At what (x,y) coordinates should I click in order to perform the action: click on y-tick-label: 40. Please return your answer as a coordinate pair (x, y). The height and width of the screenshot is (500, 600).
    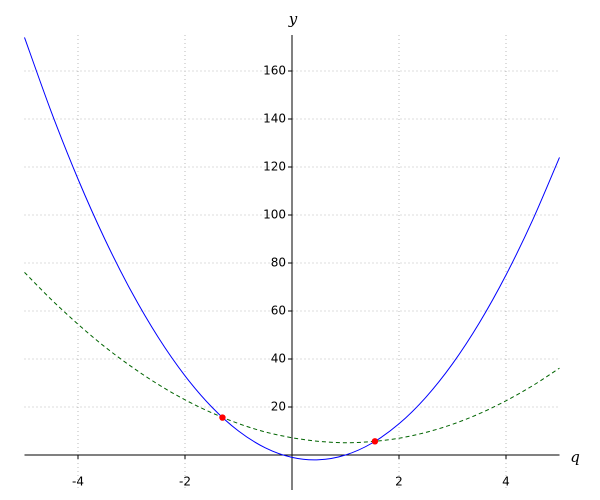
    Looking at the image, I should click on (278, 359).